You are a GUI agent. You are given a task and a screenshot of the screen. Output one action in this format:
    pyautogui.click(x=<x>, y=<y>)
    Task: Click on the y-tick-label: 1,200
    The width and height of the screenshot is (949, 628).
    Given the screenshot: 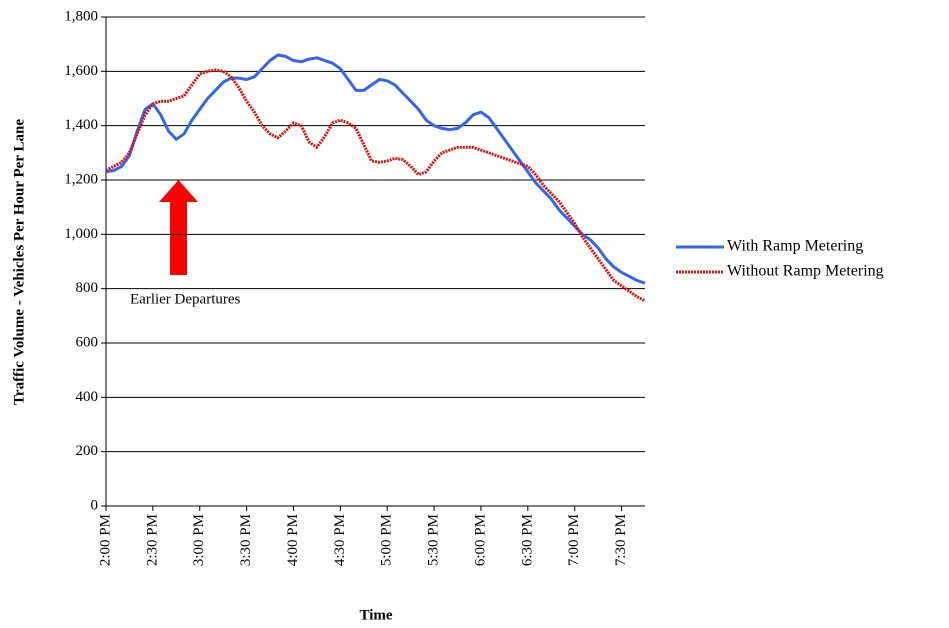 What is the action you would take?
    pyautogui.click(x=81, y=179)
    